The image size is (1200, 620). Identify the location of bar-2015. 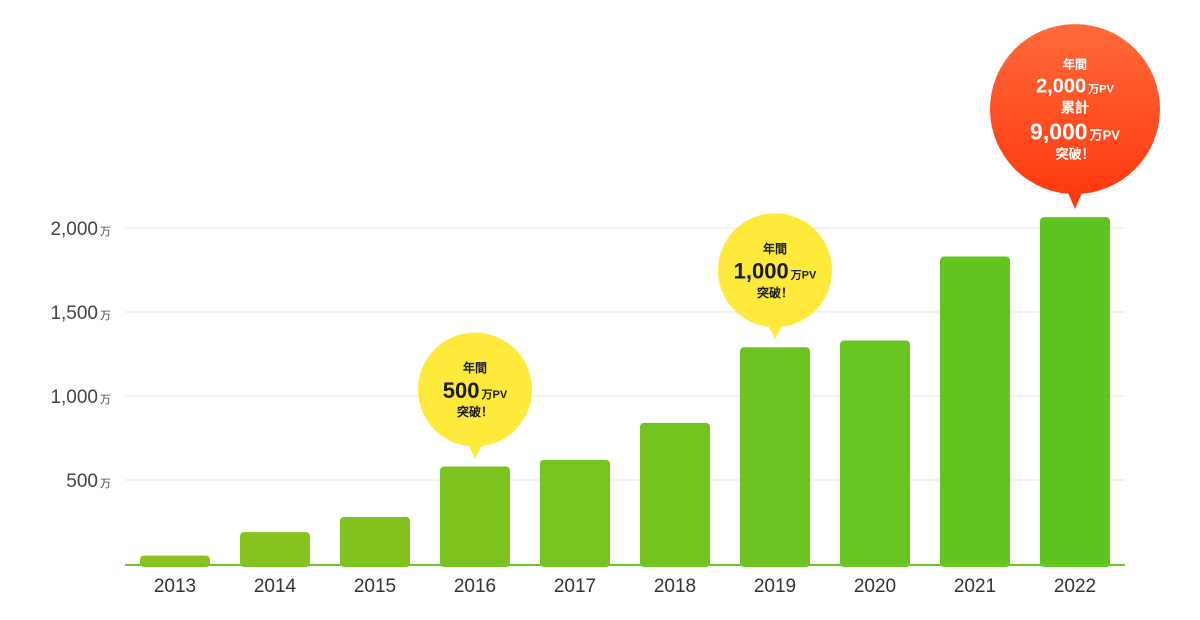
(375, 541).